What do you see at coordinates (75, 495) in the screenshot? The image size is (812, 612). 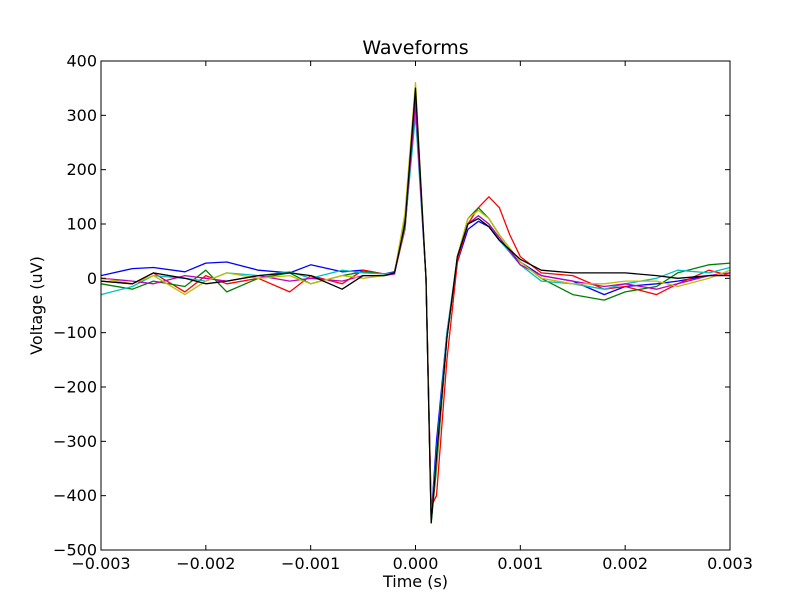 I see `y-tick-label: −400` at bounding box center [75, 495].